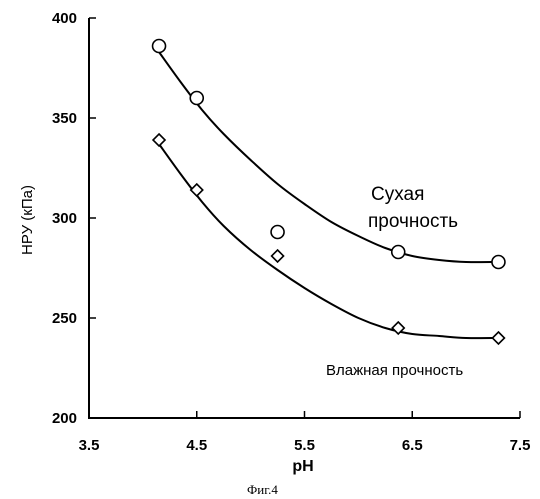  Describe the element at coordinates (64, 418) in the screenshot. I see `y-tick-label-0: 200` at that location.